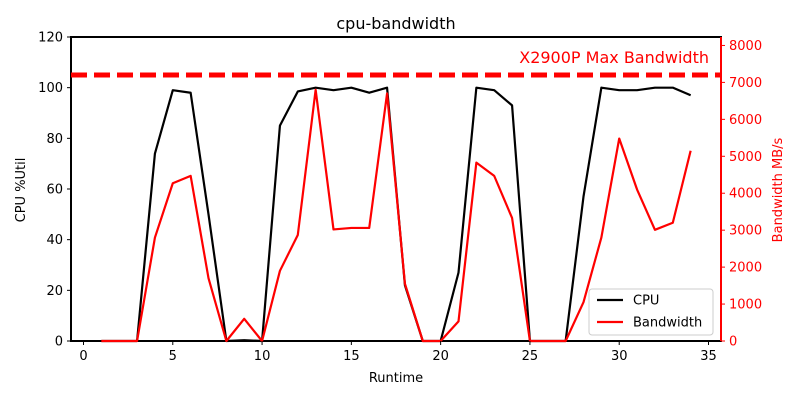 The image size is (800, 400). What do you see at coordinates (262, 356) in the screenshot?
I see `x-tick-label: 10` at bounding box center [262, 356].